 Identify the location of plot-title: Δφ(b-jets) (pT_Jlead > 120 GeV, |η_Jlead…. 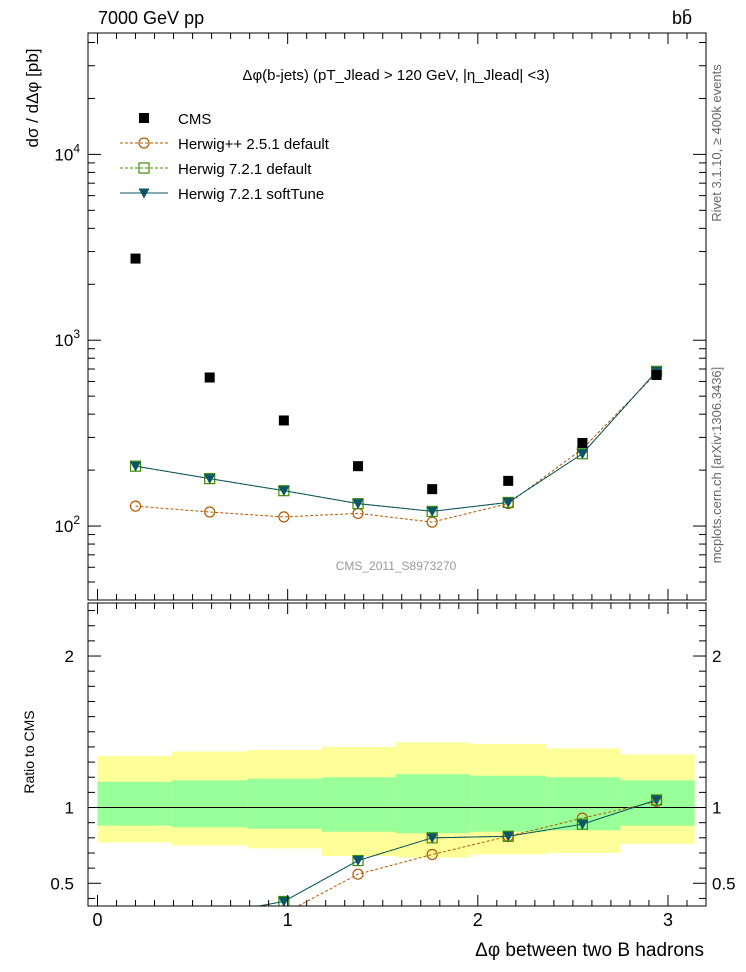
(395, 75).